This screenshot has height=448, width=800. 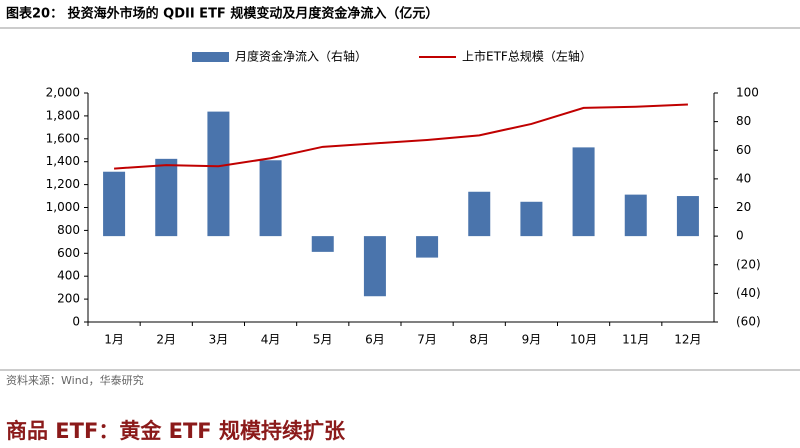 What do you see at coordinates (176, 431) in the screenshot?
I see `section-title: 商品 ETF：黄金 ETF 规模持续扩张` at bounding box center [176, 431].